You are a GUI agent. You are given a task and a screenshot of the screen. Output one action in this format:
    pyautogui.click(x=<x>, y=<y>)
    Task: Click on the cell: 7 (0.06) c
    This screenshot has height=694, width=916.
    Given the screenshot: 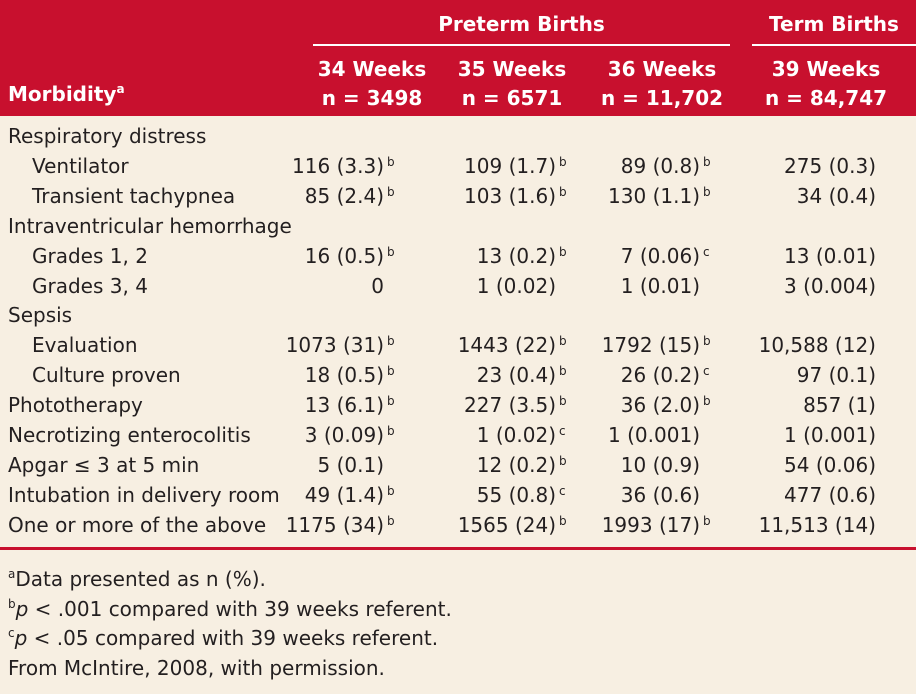 What is the action you would take?
    pyautogui.click(x=665, y=255)
    